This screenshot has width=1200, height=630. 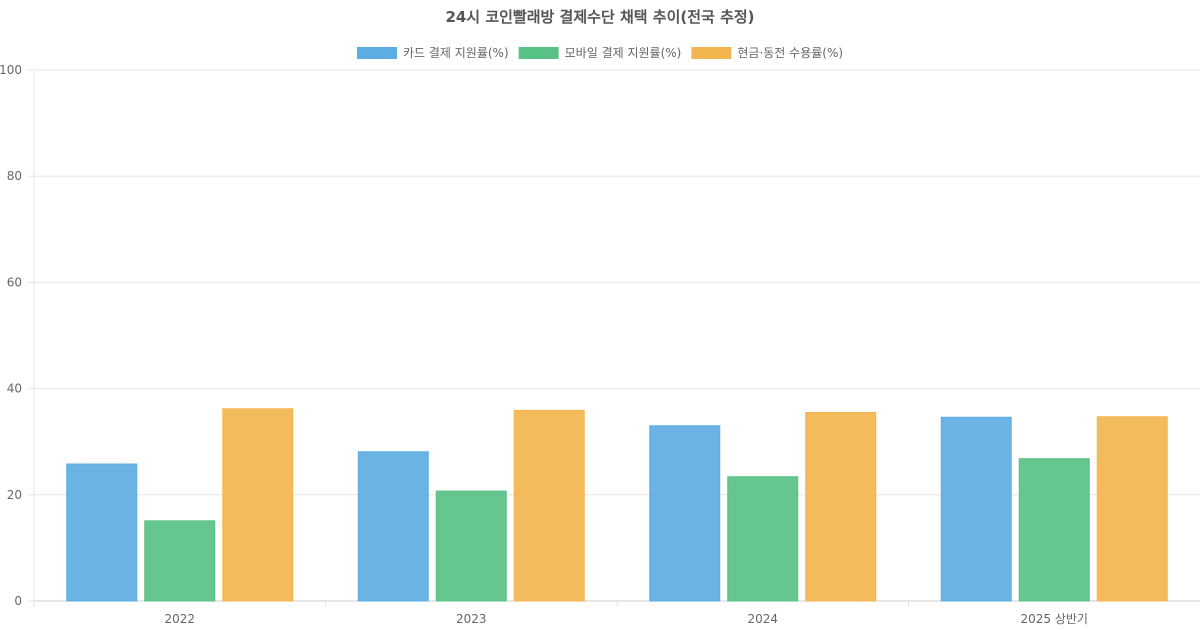 What do you see at coordinates (14, 282) in the screenshot?
I see `y-tick-label: 60` at bounding box center [14, 282].